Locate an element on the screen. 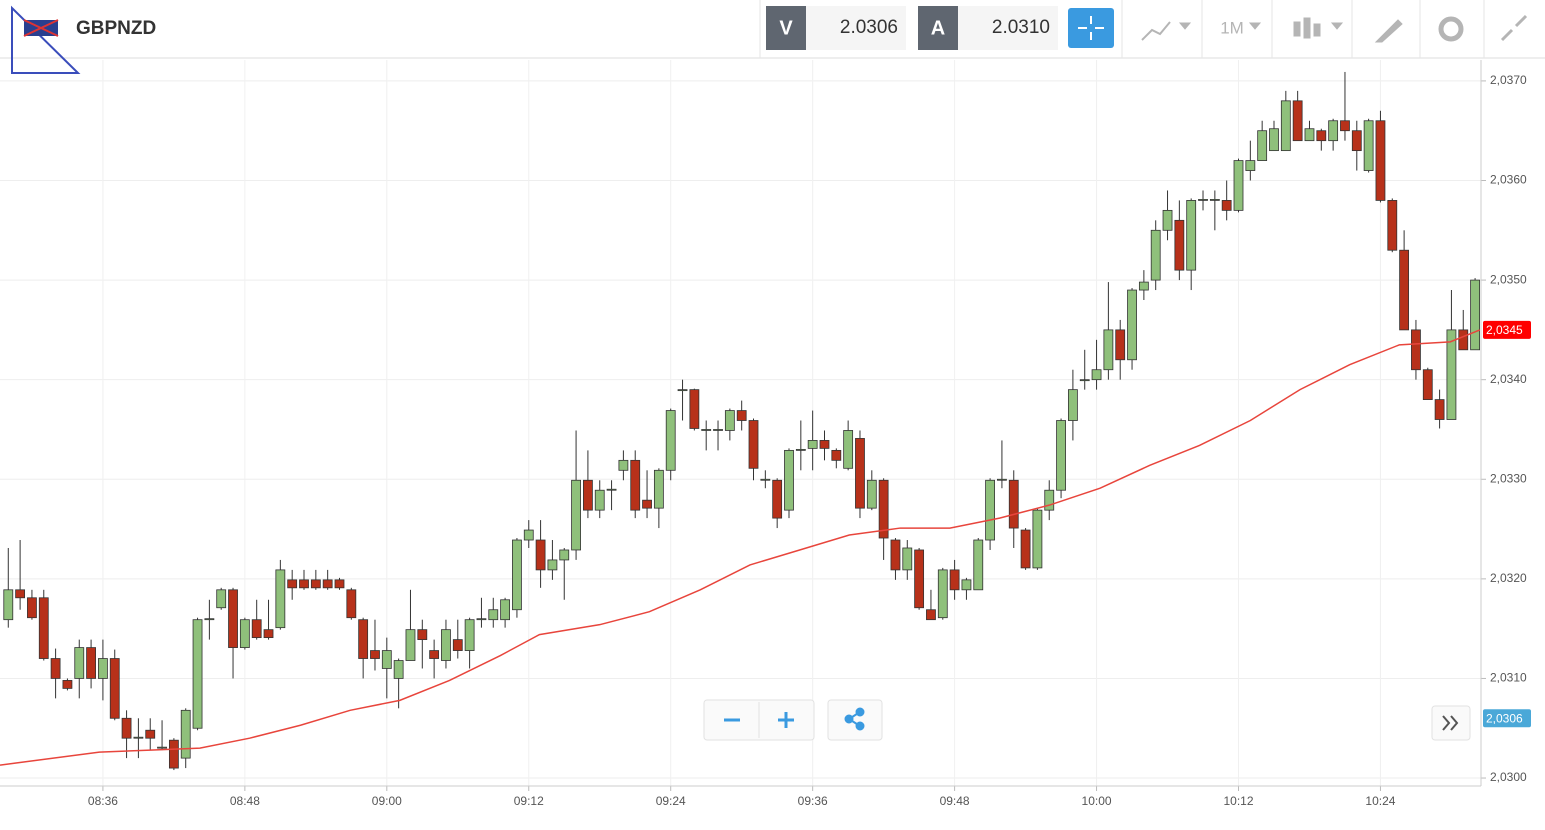 The height and width of the screenshot is (830, 1545). sell-price-box is located at coordinates (856, 28).